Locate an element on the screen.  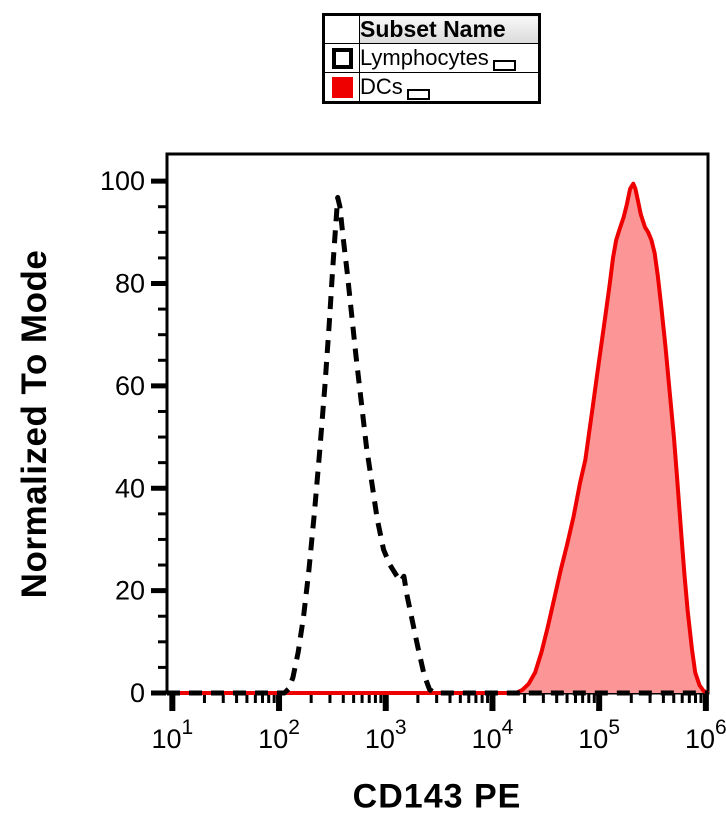
y-tick-label: 40 is located at coordinates (130, 488).